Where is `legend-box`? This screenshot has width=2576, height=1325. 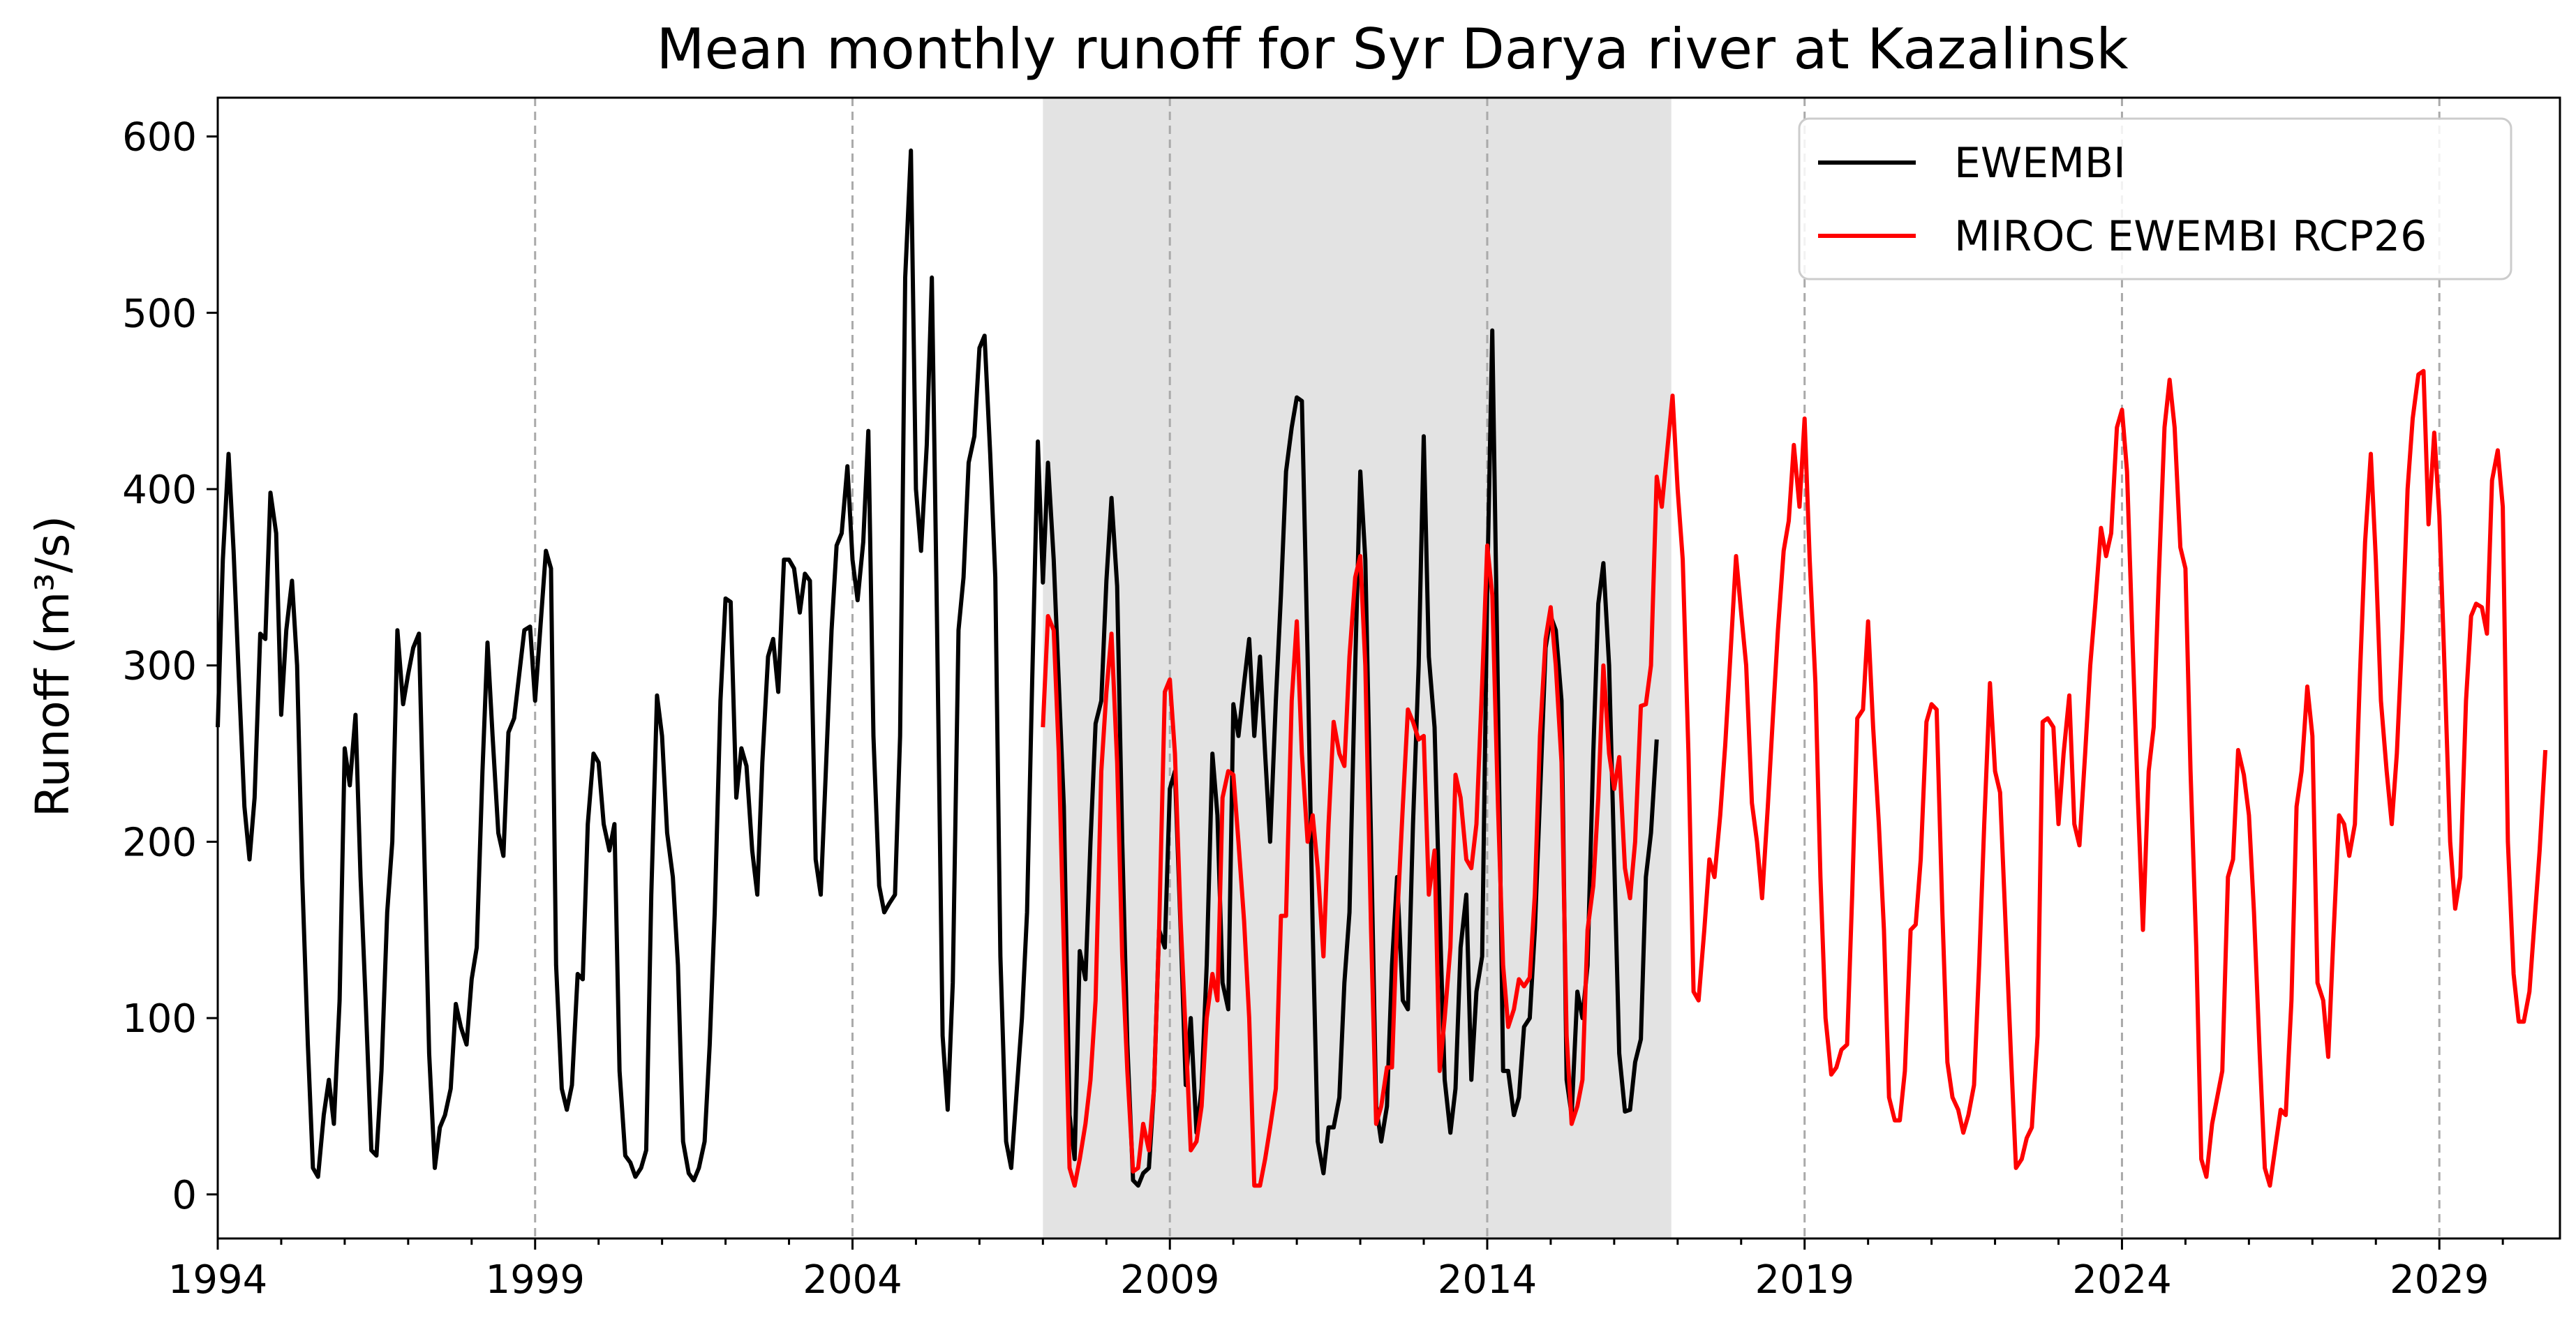 legend-box is located at coordinates (2155, 199).